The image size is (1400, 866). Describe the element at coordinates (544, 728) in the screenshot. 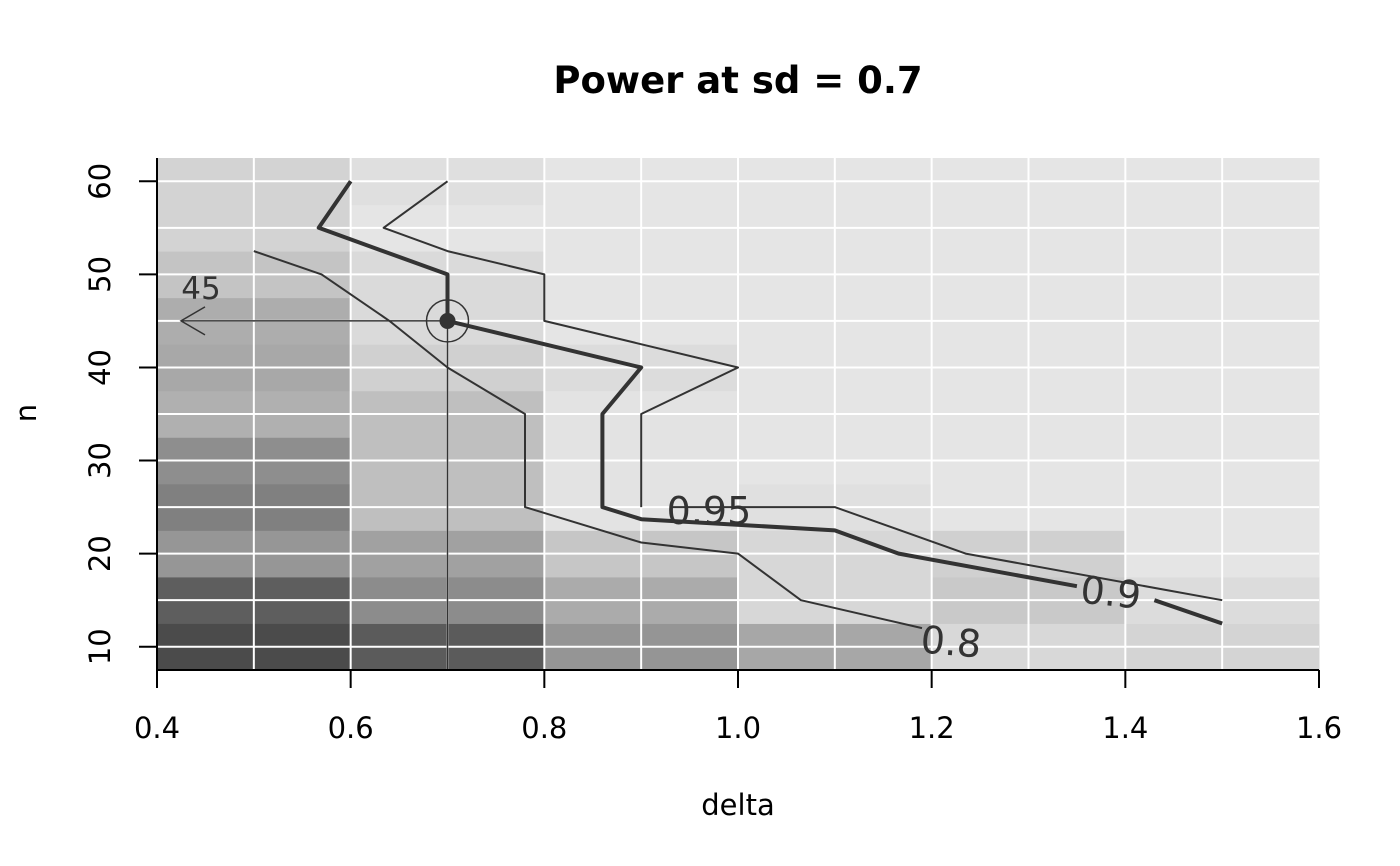

I see `x-tick-label: 0.8` at that location.